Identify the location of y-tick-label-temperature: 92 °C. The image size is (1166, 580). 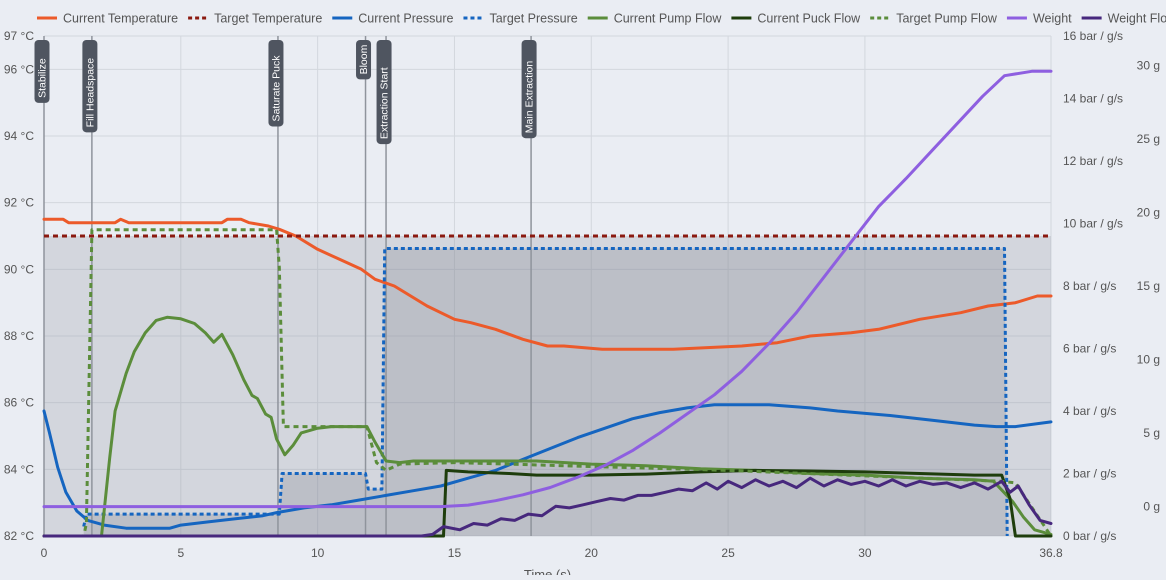
(19, 203).